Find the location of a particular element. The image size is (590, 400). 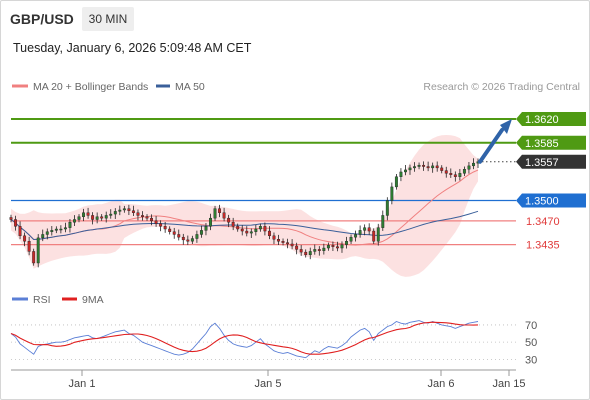

x-tick-label: Jan 1 is located at coordinates (82, 384).